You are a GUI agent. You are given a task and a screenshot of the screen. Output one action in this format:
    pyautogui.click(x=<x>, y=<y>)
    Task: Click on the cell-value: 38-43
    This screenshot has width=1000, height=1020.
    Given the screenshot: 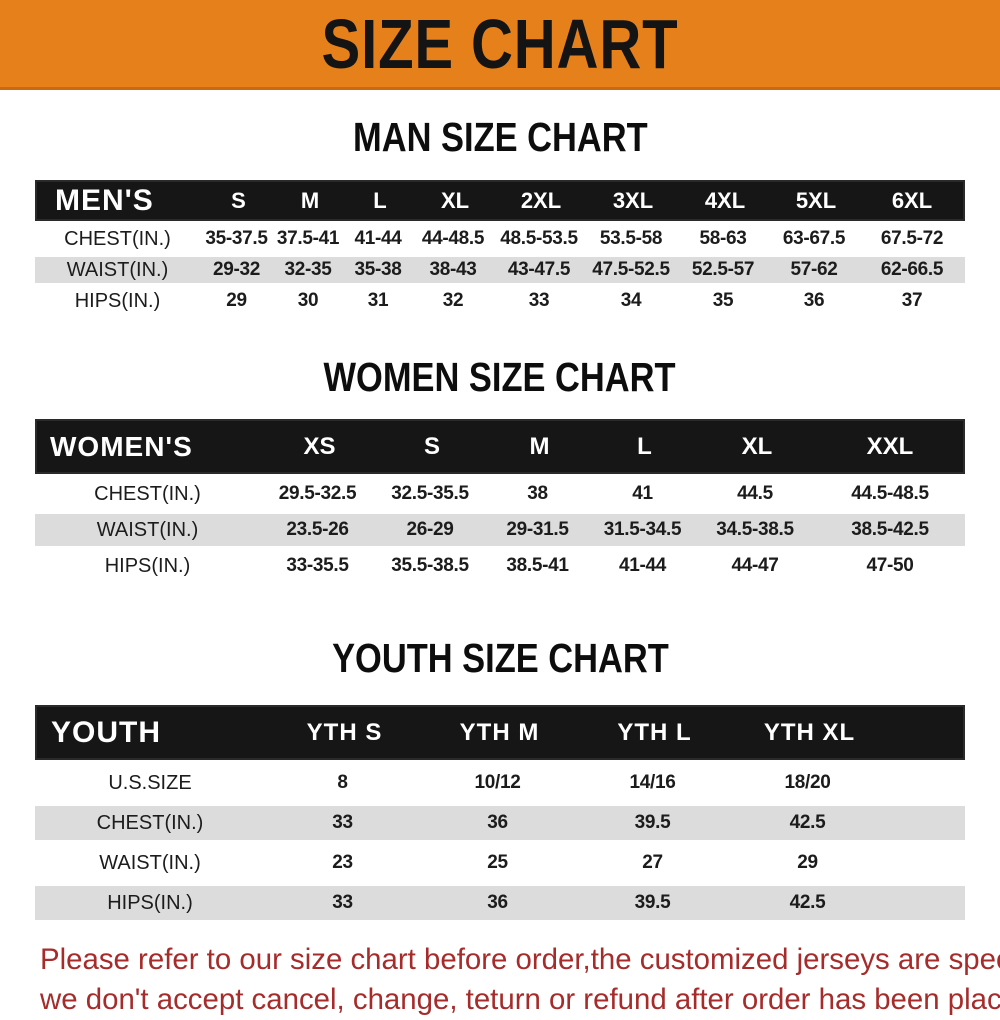 What is the action you would take?
    pyautogui.click(x=453, y=269)
    